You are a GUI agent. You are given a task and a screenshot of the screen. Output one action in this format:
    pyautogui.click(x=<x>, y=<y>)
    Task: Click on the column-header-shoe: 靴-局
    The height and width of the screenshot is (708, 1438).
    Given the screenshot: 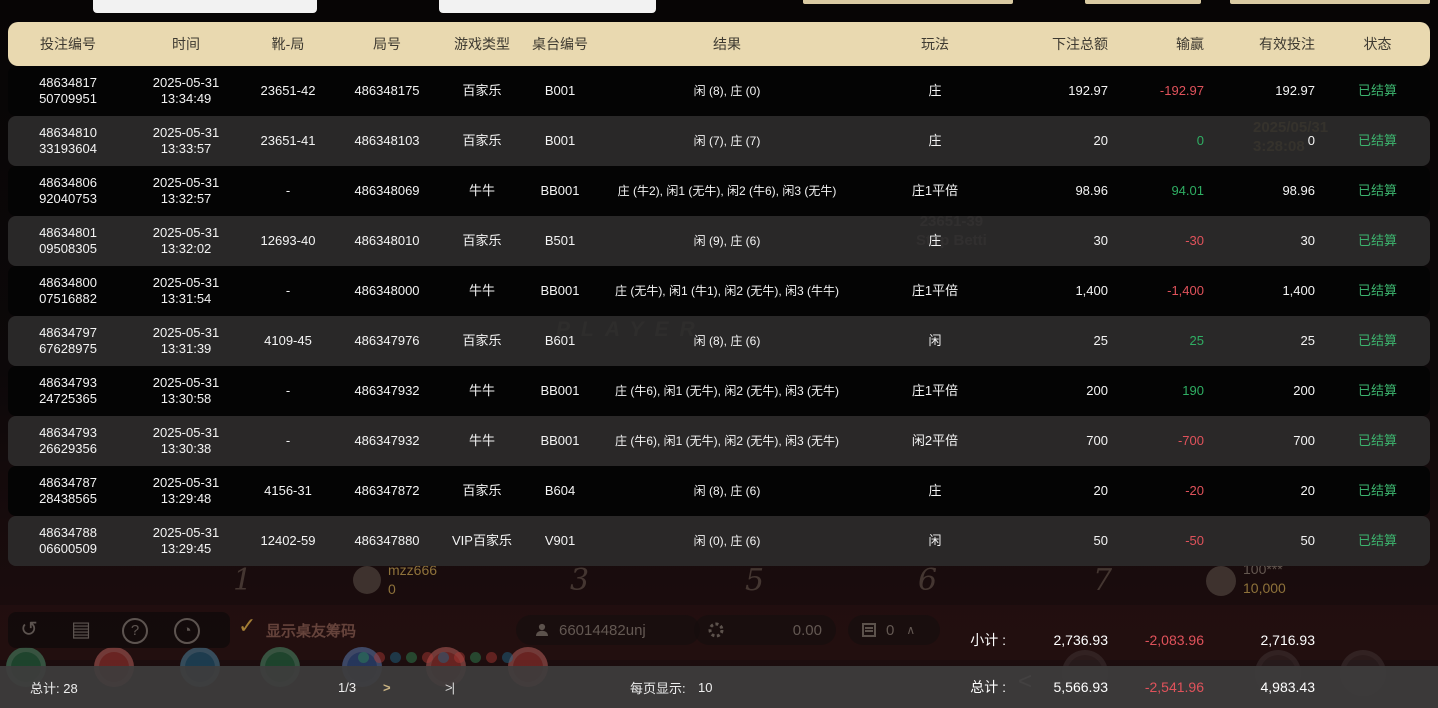 What is the action you would take?
    pyautogui.click(x=288, y=44)
    